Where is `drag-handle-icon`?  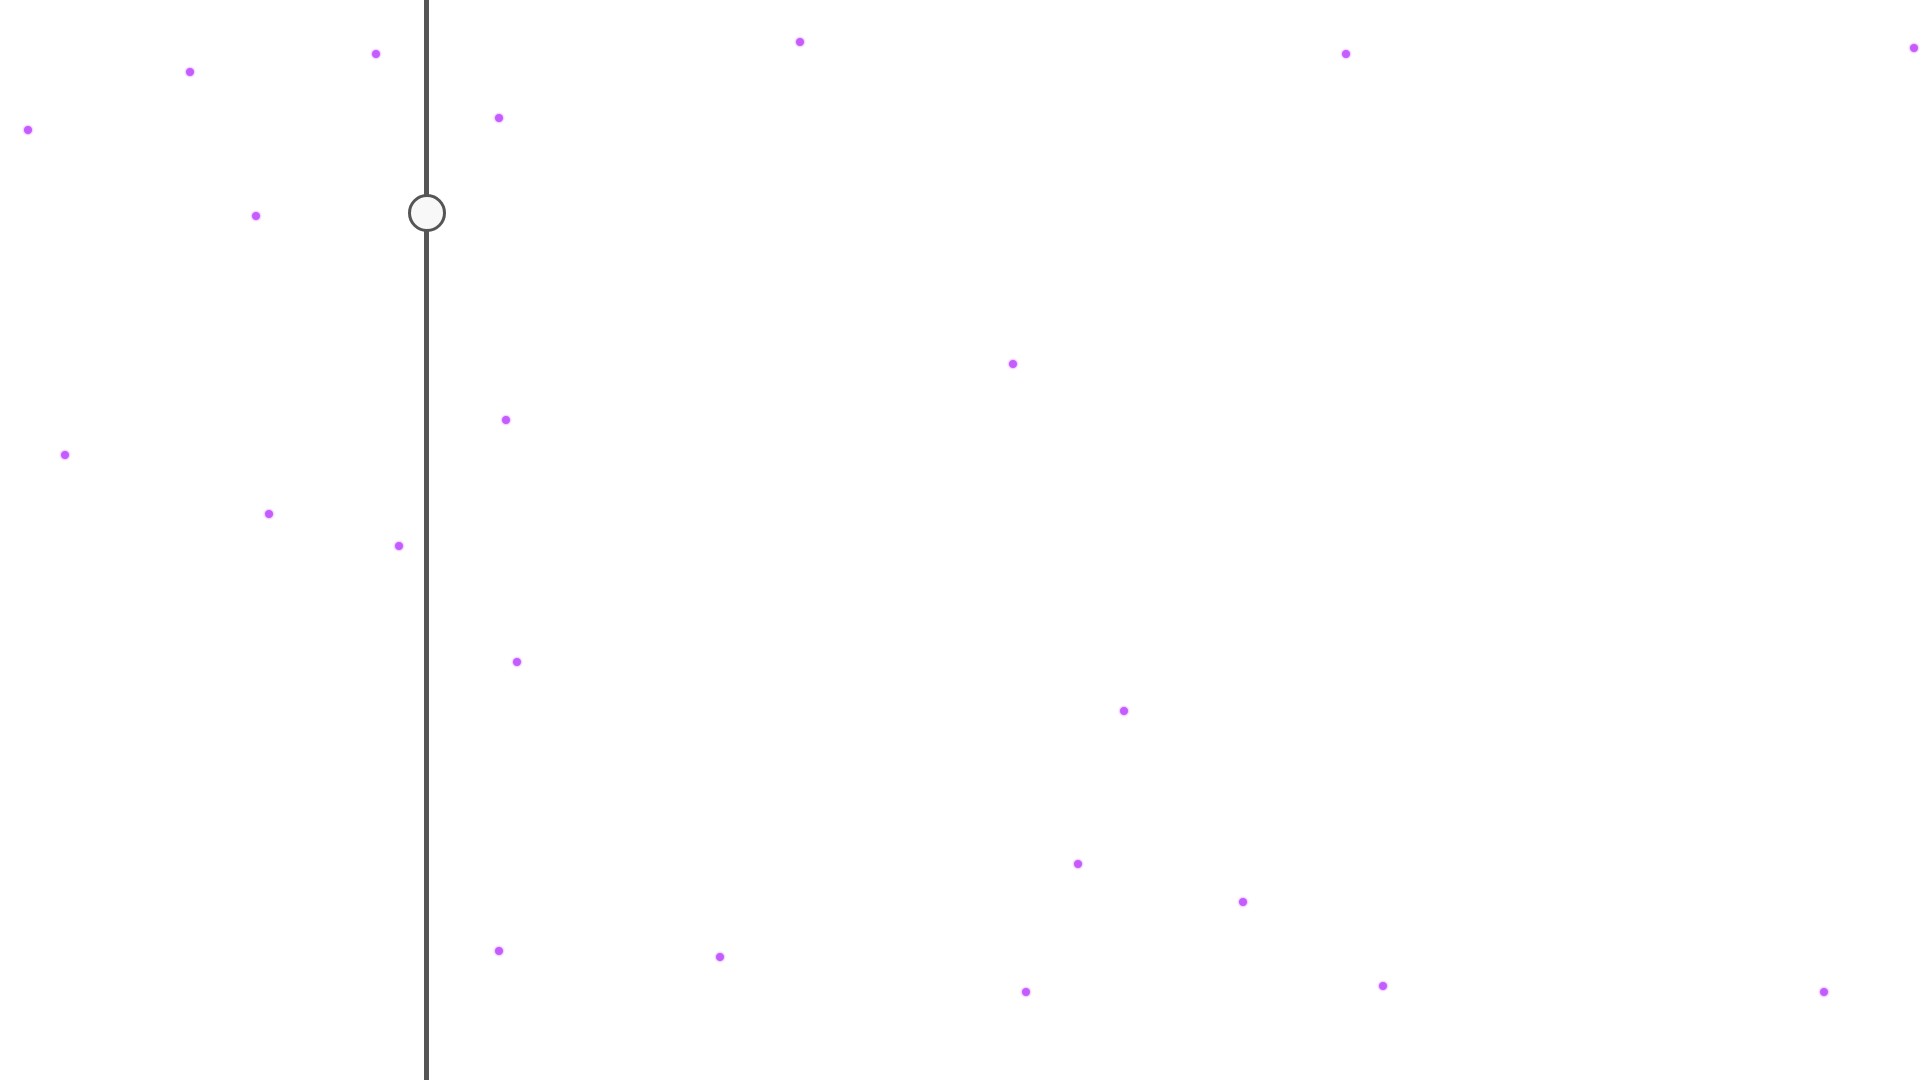 drag-handle-icon is located at coordinates (427, 213).